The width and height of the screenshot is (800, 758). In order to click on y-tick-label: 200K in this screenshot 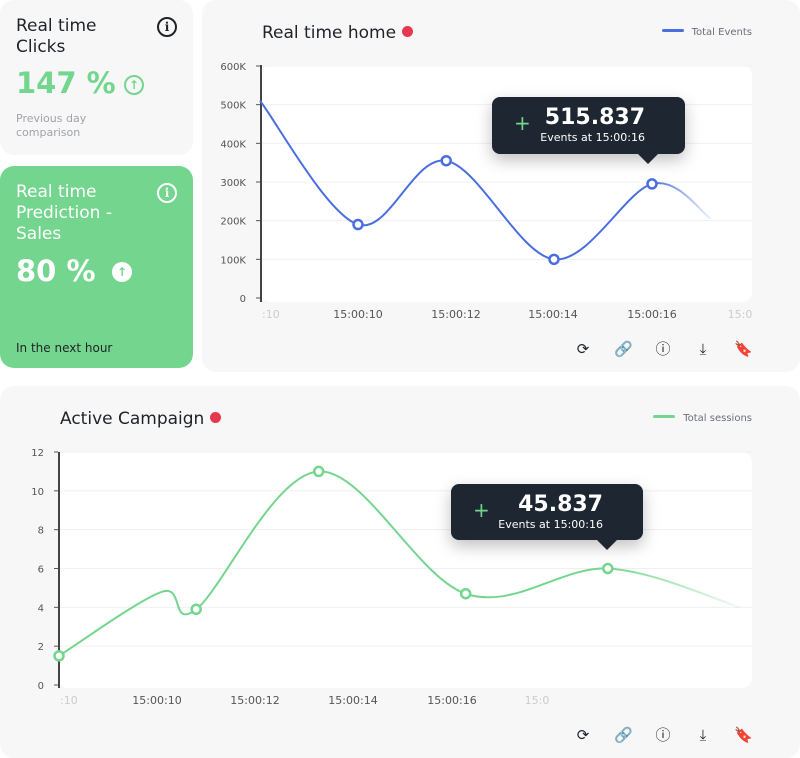, I will do `click(233, 222)`.